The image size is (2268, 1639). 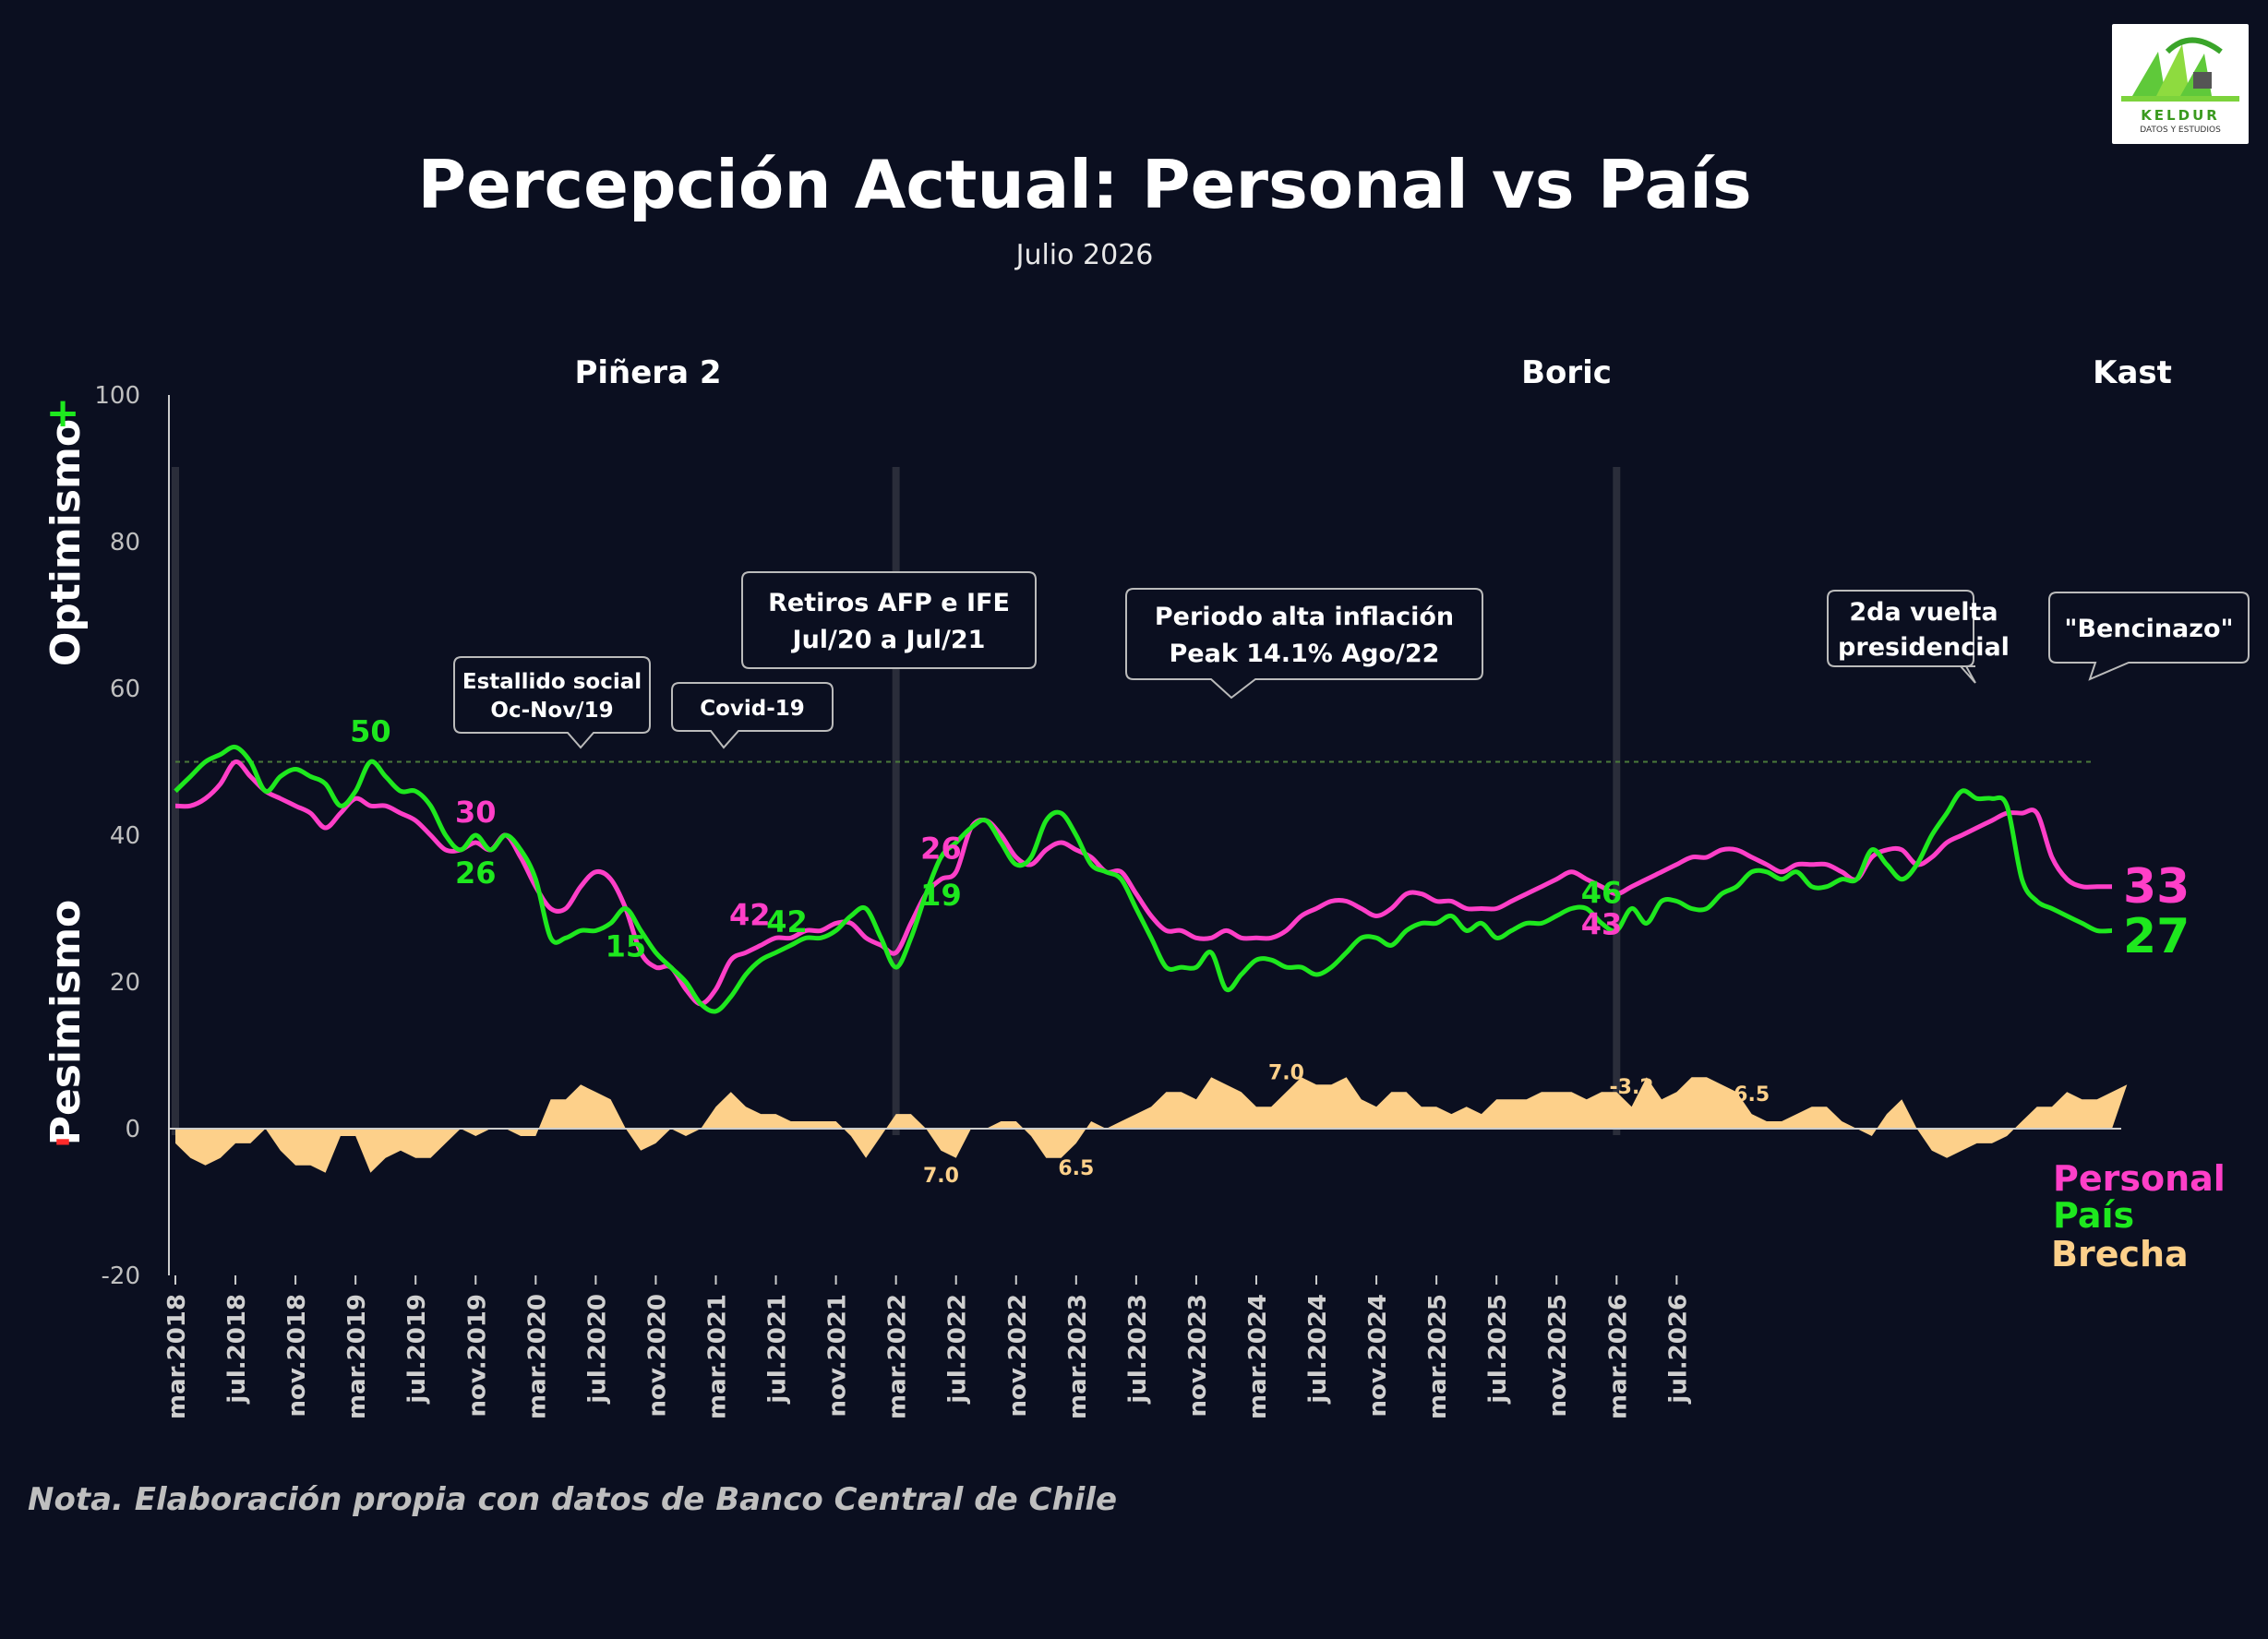 What do you see at coordinates (2139, 1179) in the screenshot?
I see `legend-personal: Personal` at bounding box center [2139, 1179].